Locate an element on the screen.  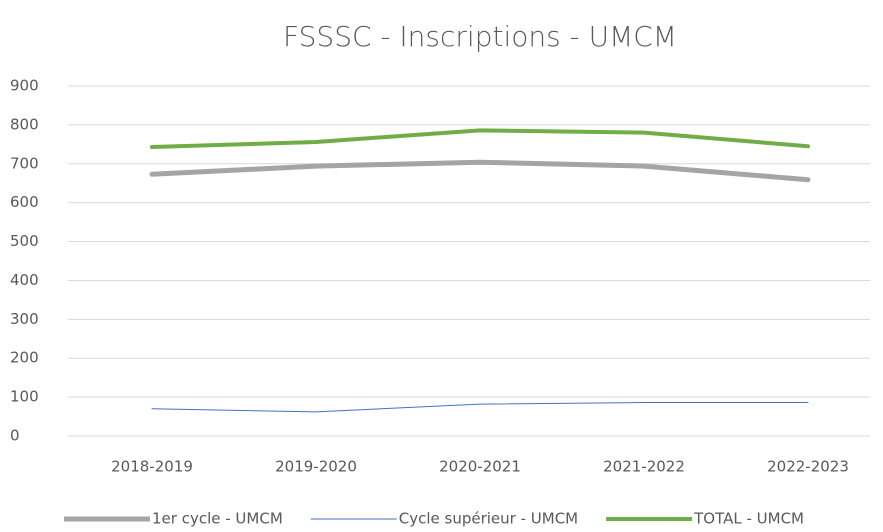
y-tick-label: 100 is located at coordinates (24, 397).